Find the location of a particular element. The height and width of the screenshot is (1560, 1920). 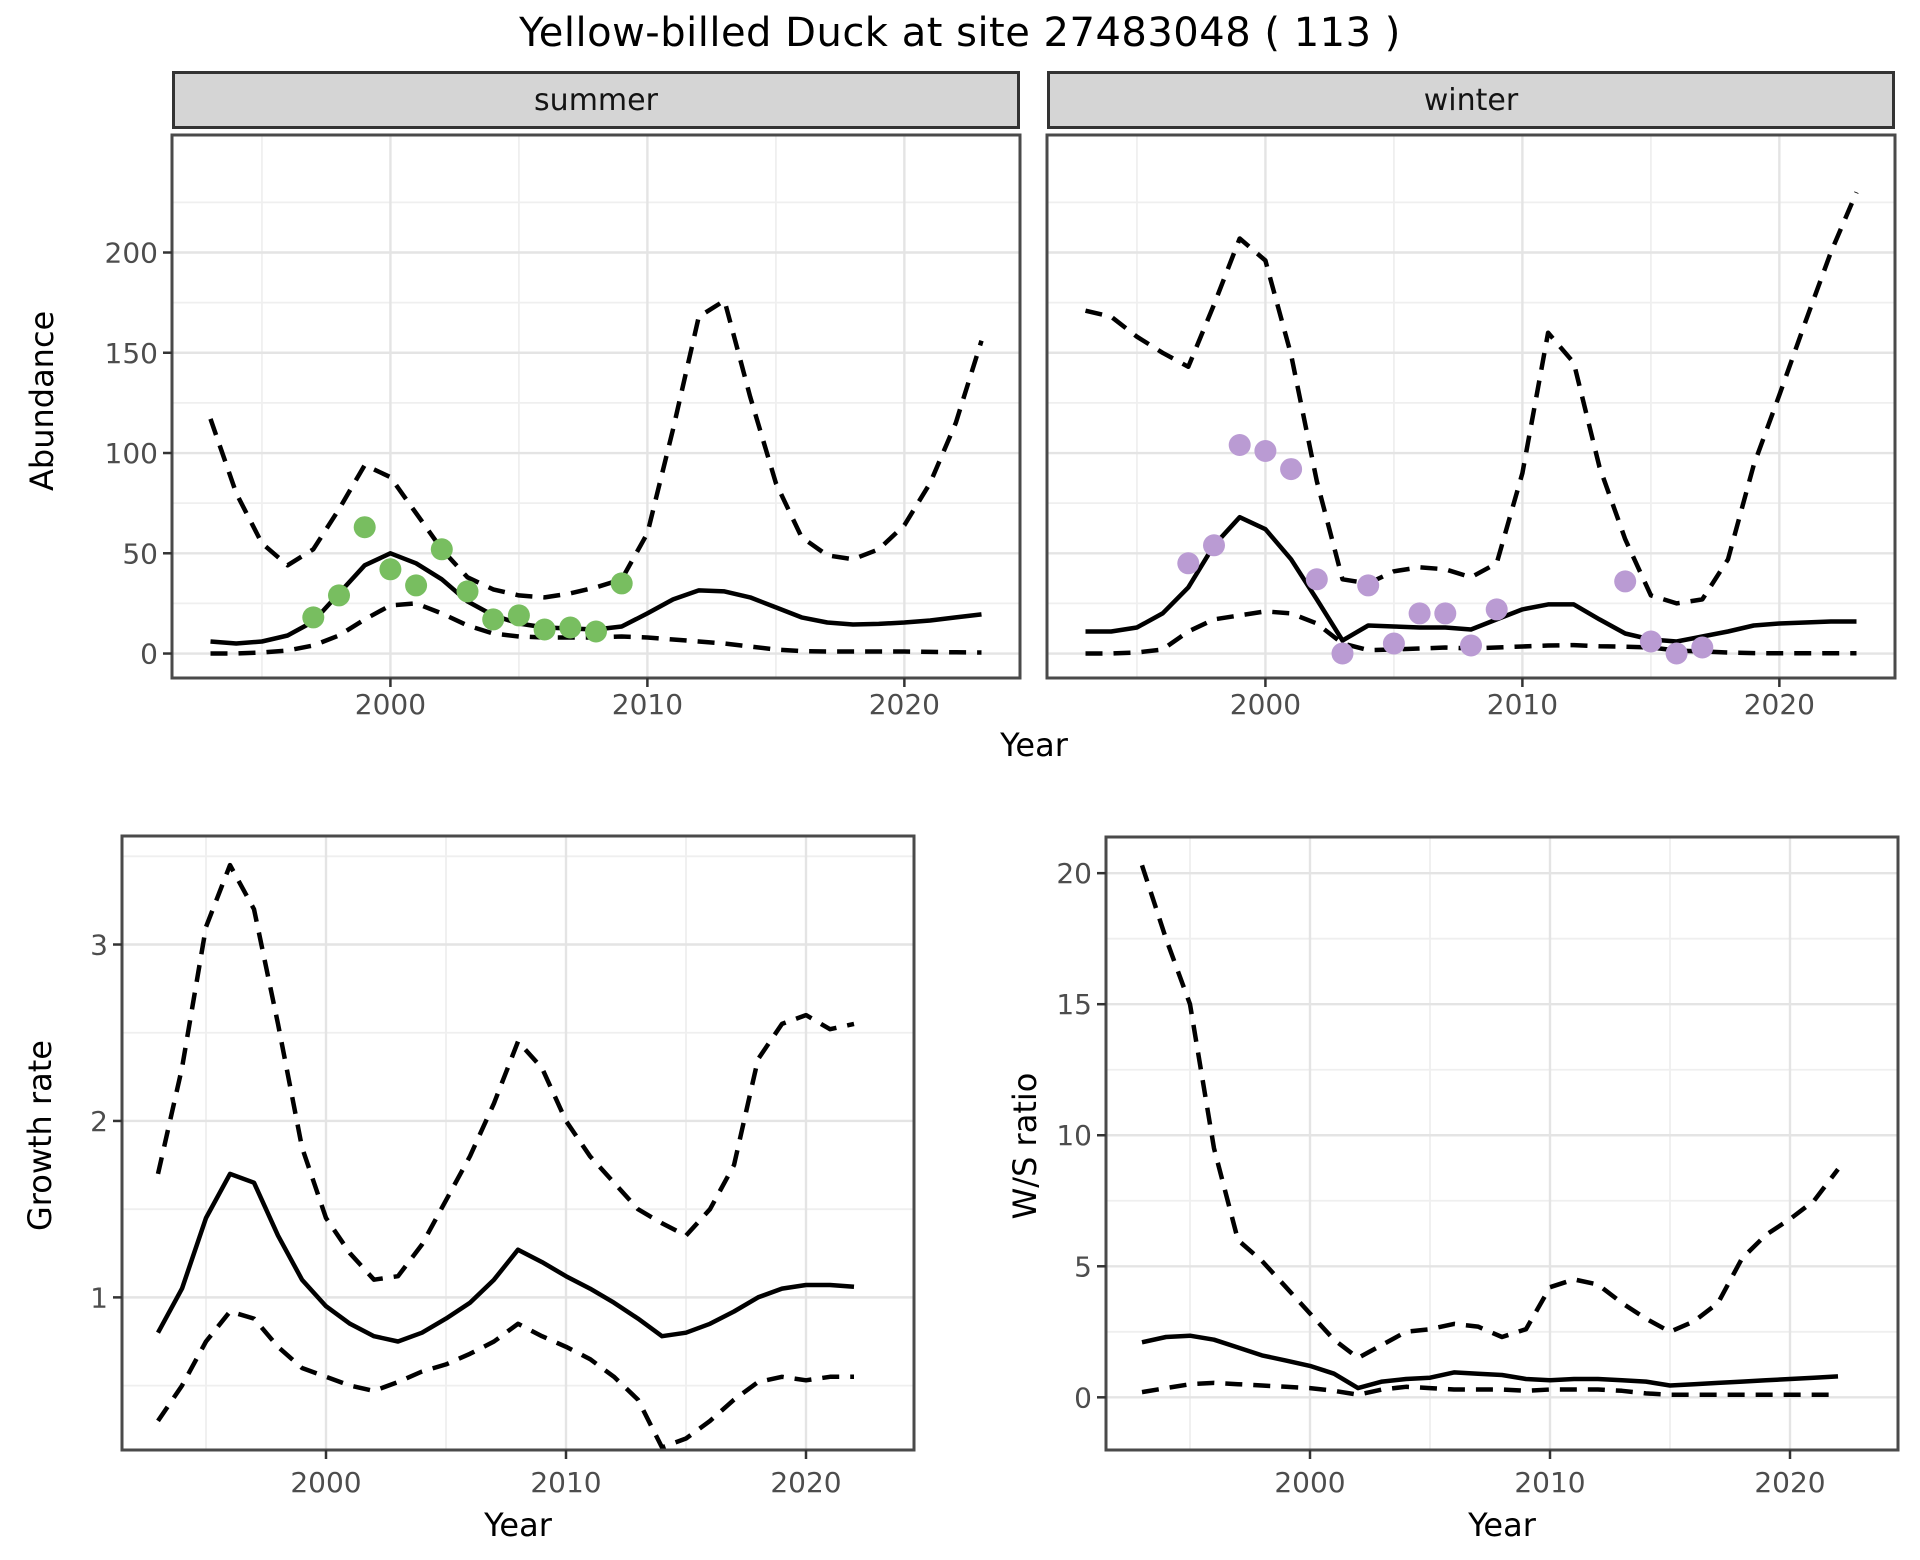

y-tick-label: 3 is located at coordinates (99, 945).